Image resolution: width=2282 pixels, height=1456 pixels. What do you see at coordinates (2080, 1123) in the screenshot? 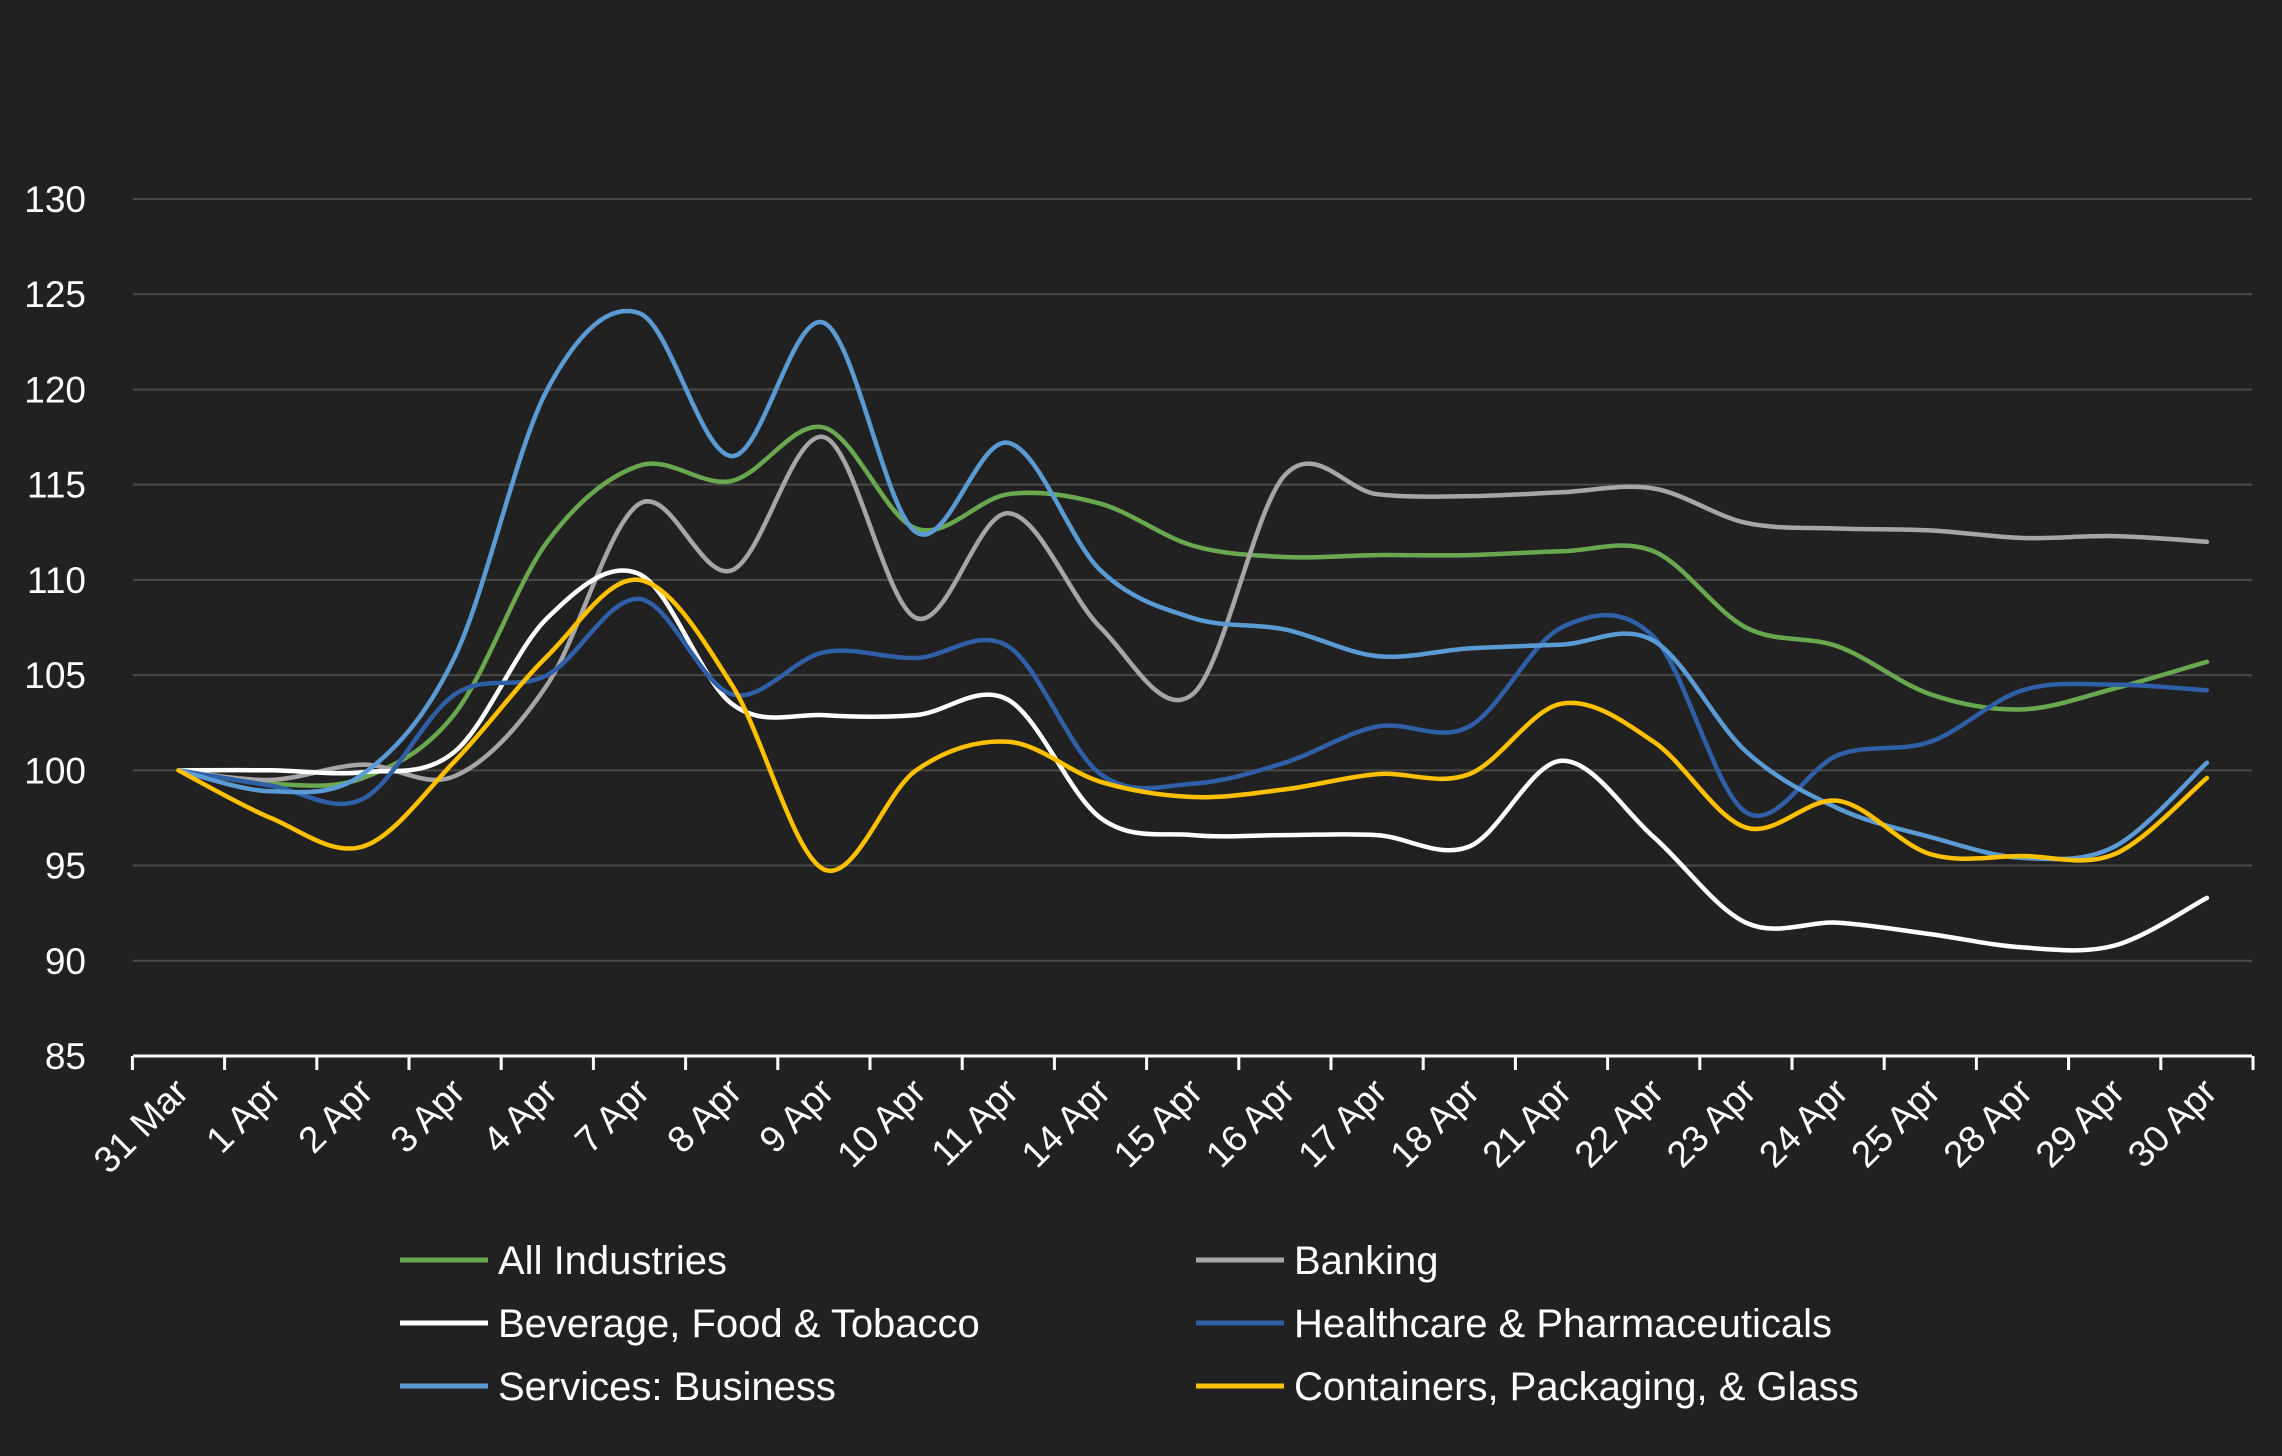
I see `x-tick-label: 29 Apr` at bounding box center [2080, 1123].